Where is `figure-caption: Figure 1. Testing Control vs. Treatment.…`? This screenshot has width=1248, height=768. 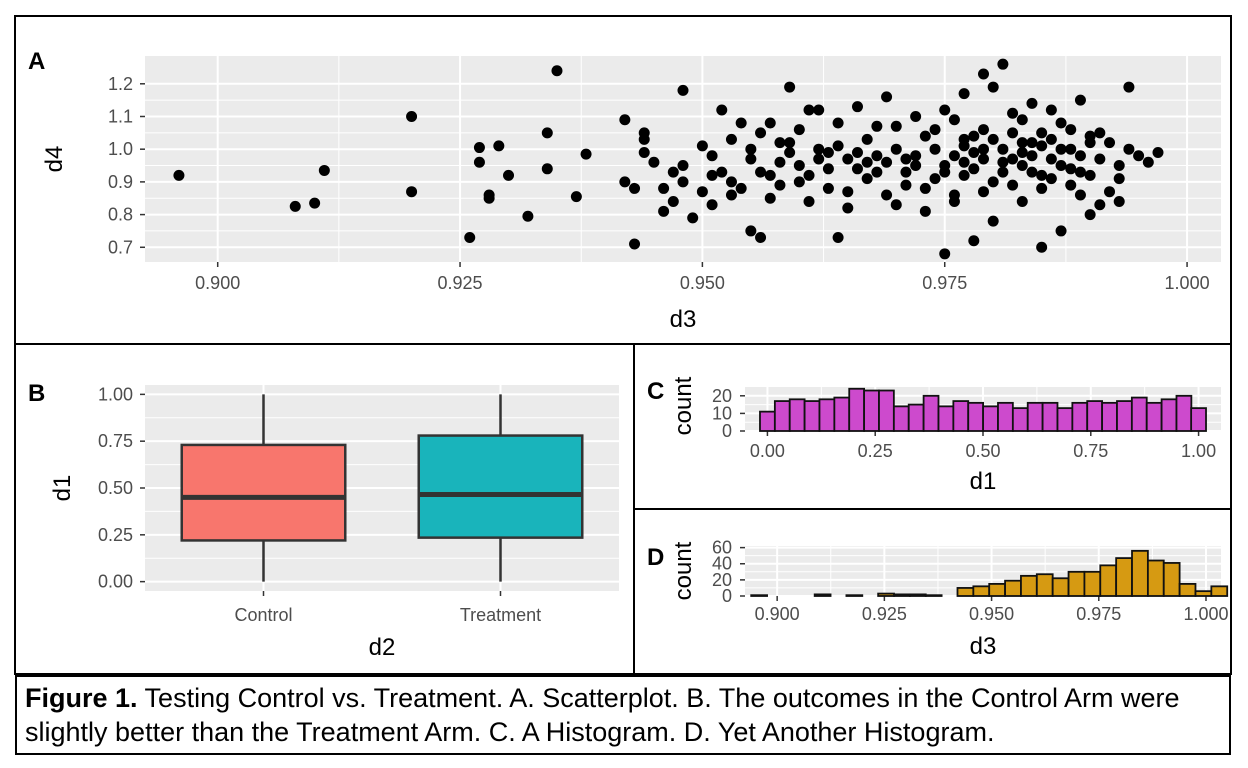 figure-caption: Figure 1. Testing Control vs. Treatment.… is located at coordinates (623, 715).